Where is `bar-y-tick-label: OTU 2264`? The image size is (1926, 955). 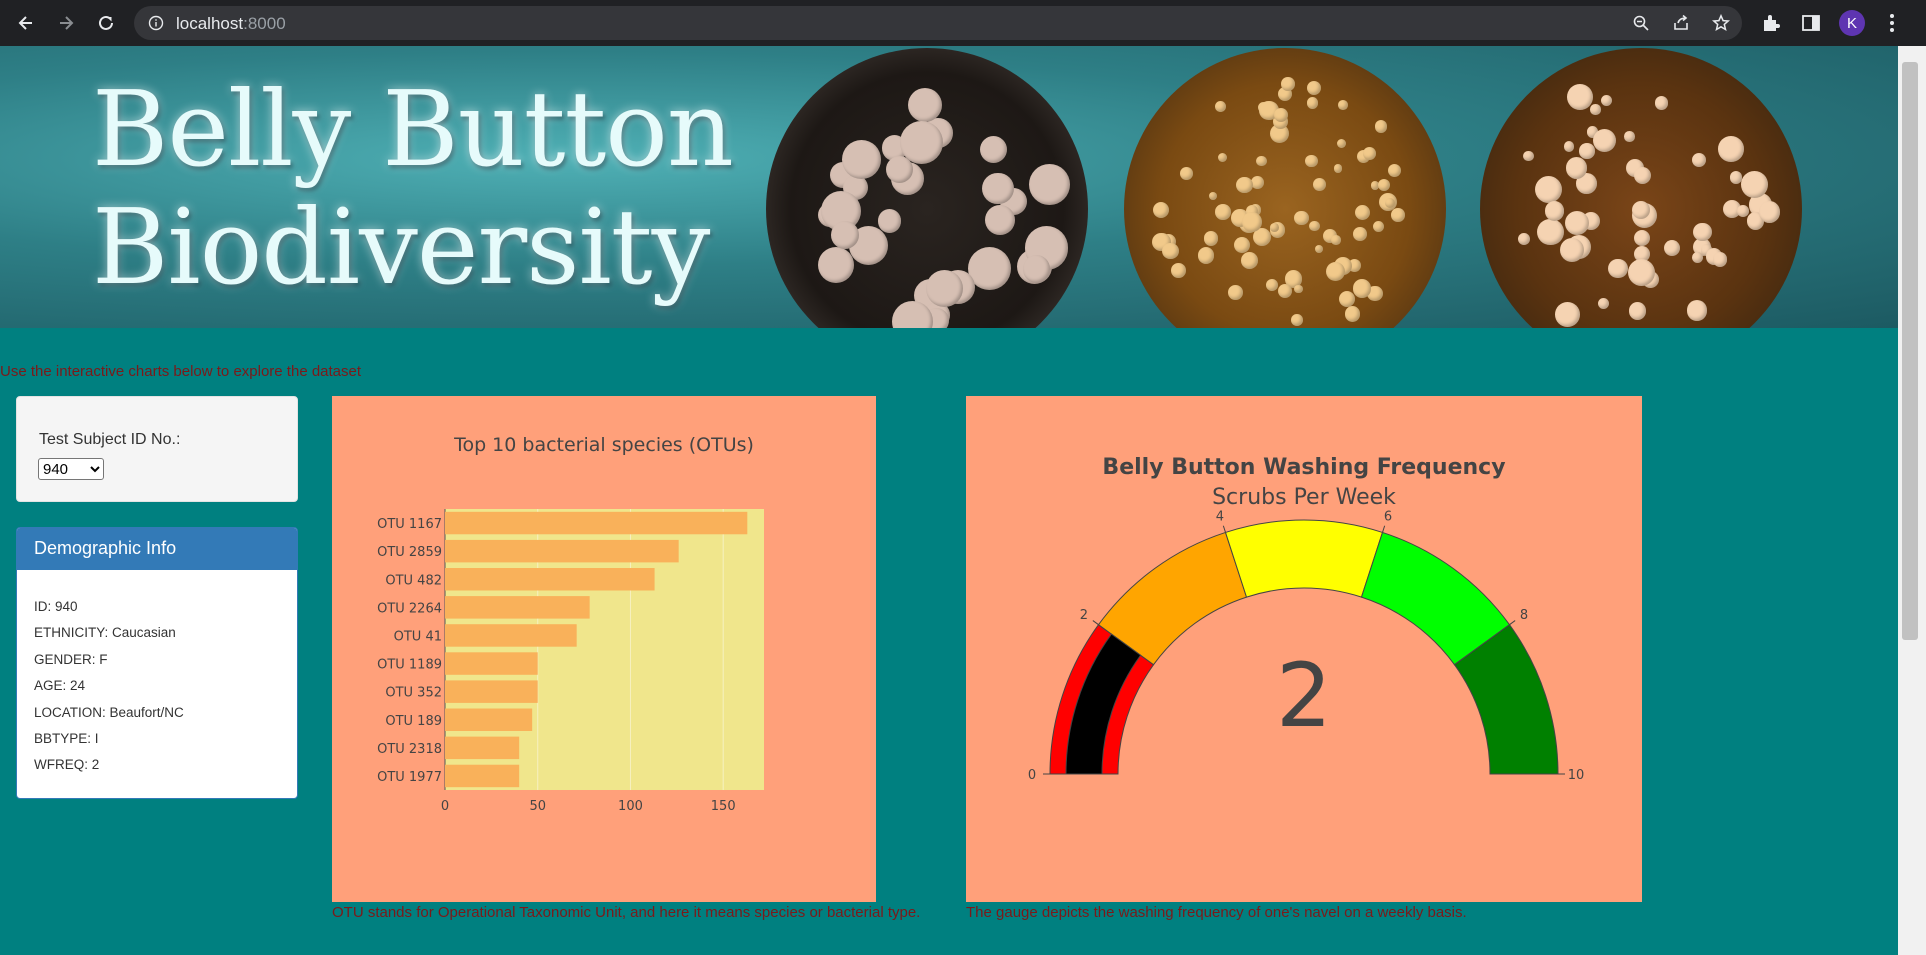 bar-y-tick-label: OTU 2264 is located at coordinates (409, 608).